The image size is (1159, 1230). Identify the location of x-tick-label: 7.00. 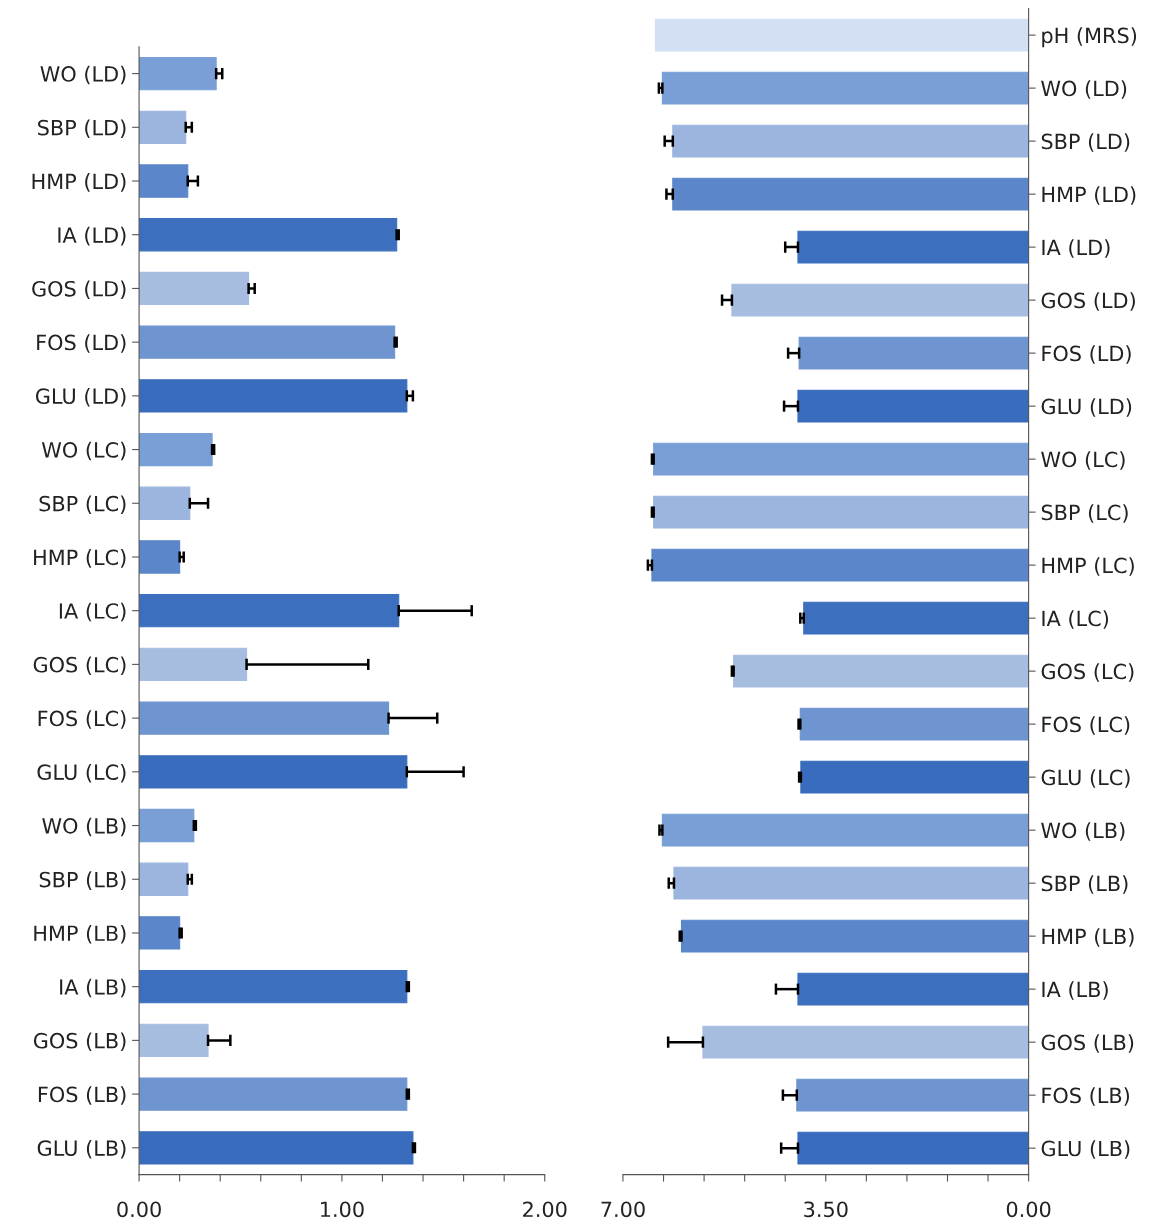
(623, 1209).